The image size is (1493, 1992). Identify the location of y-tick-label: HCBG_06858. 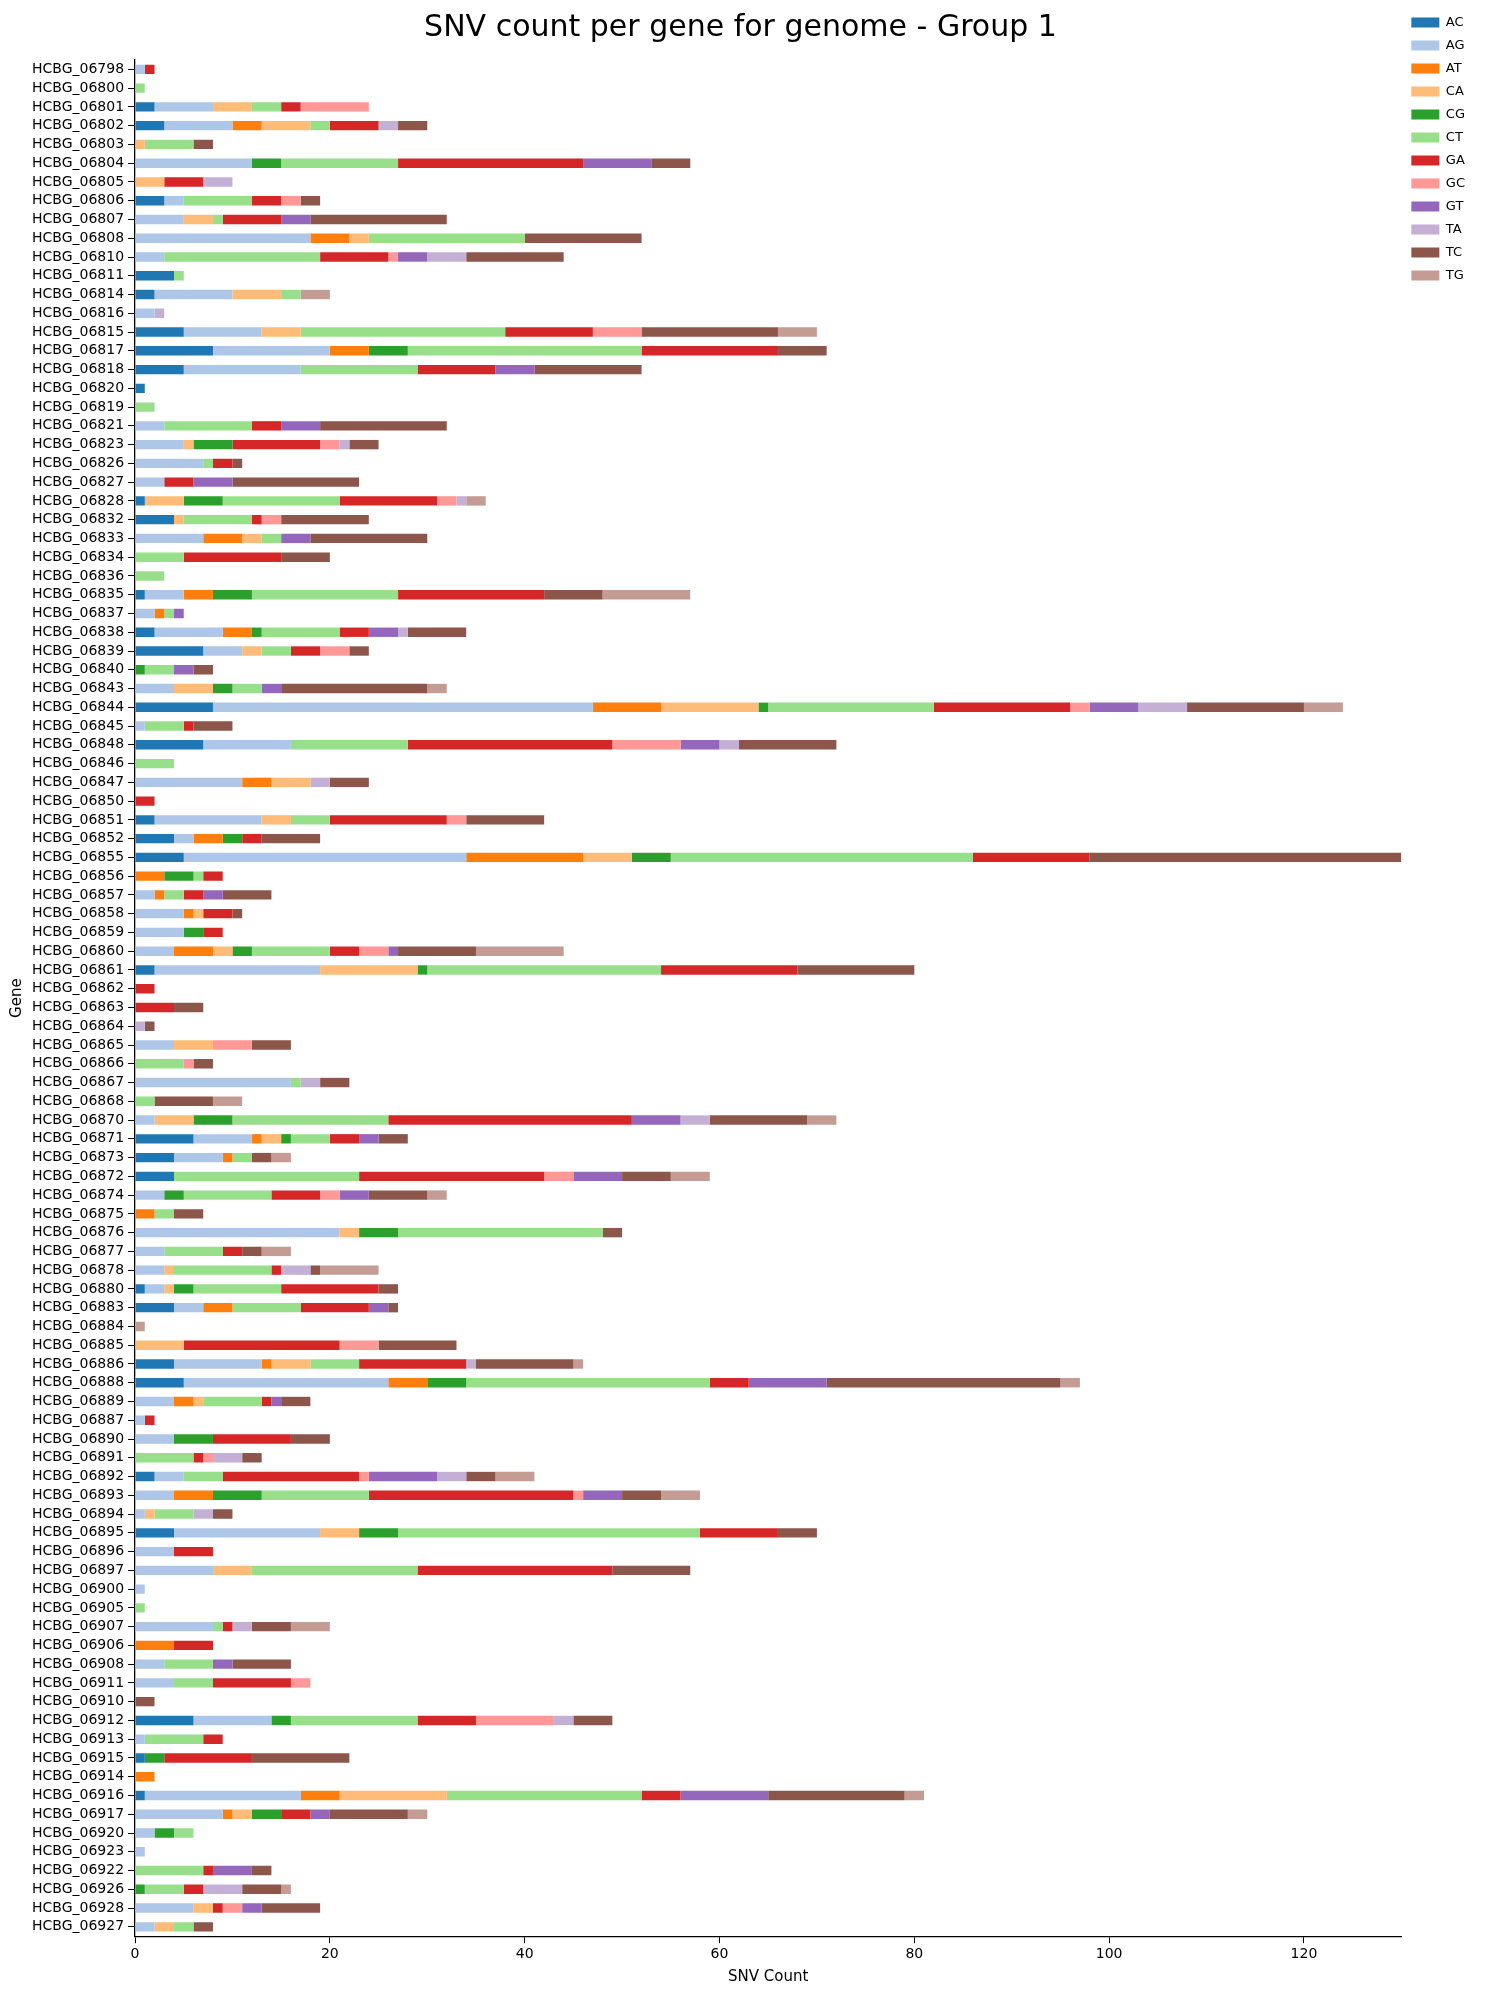
(78, 912).